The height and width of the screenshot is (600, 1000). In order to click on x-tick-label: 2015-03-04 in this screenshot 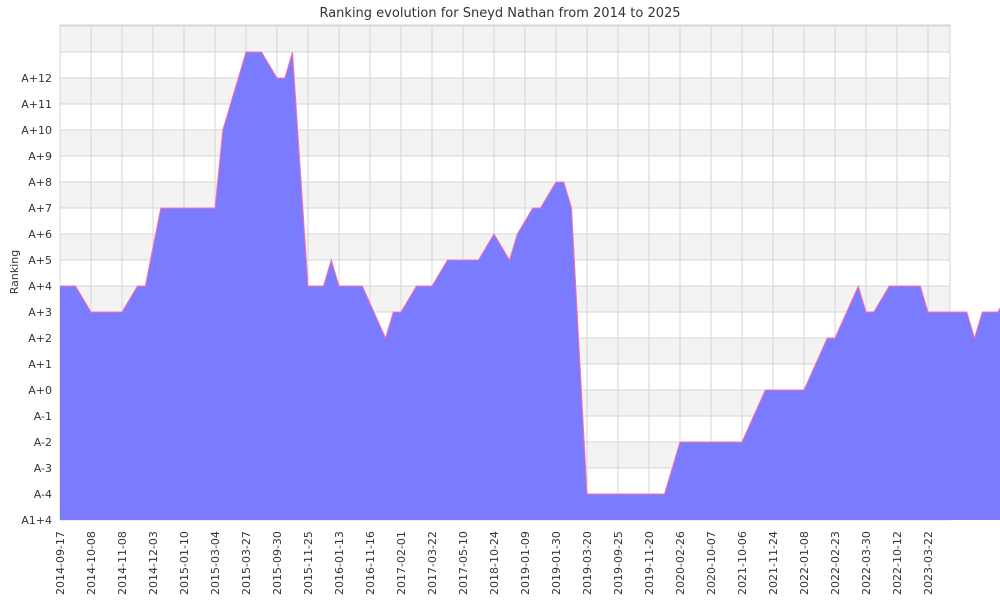, I will do `click(215, 563)`.